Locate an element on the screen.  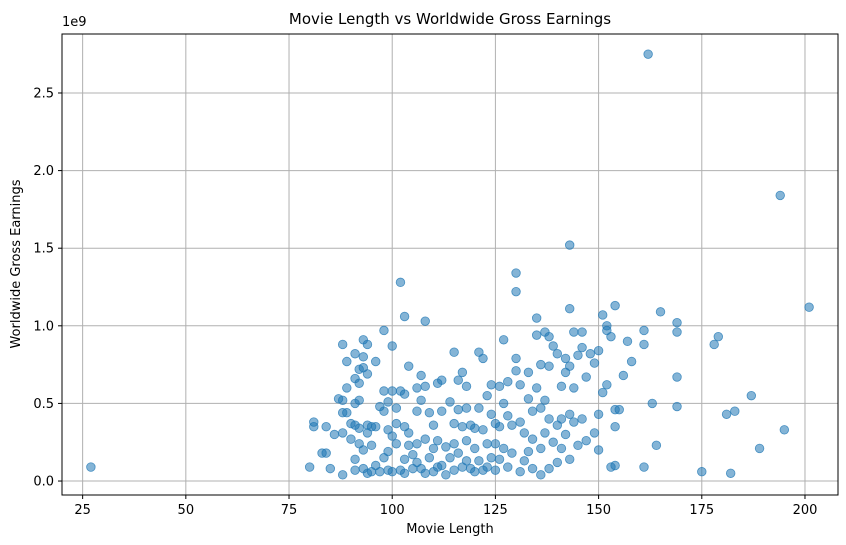
x-axis-ticks: 25 50 75 100 125 150 175 200 is located at coordinates (445, 506).